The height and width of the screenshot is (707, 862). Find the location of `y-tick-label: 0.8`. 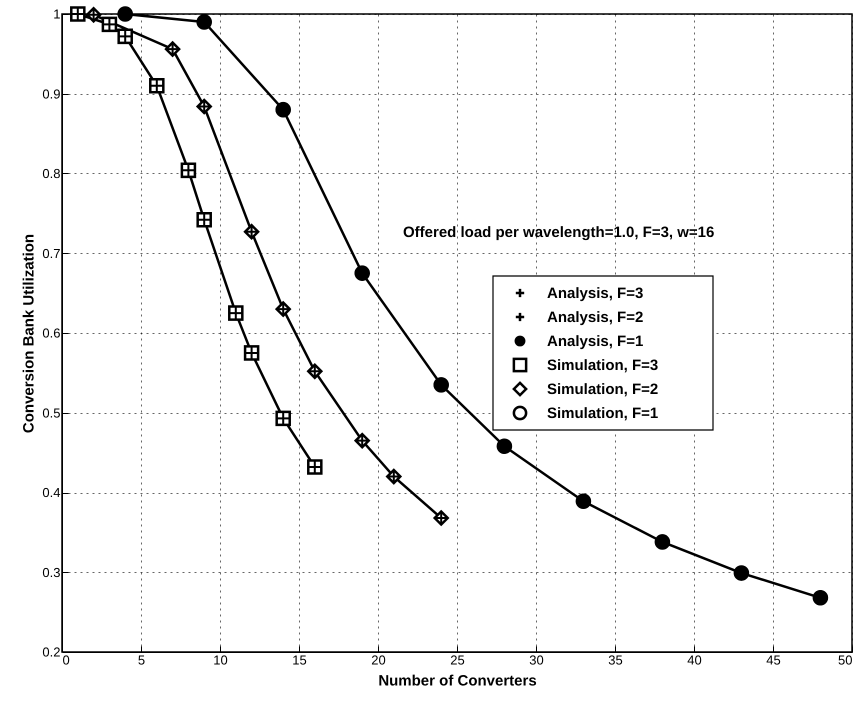

y-tick-label: 0.8 is located at coordinates (51, 173).